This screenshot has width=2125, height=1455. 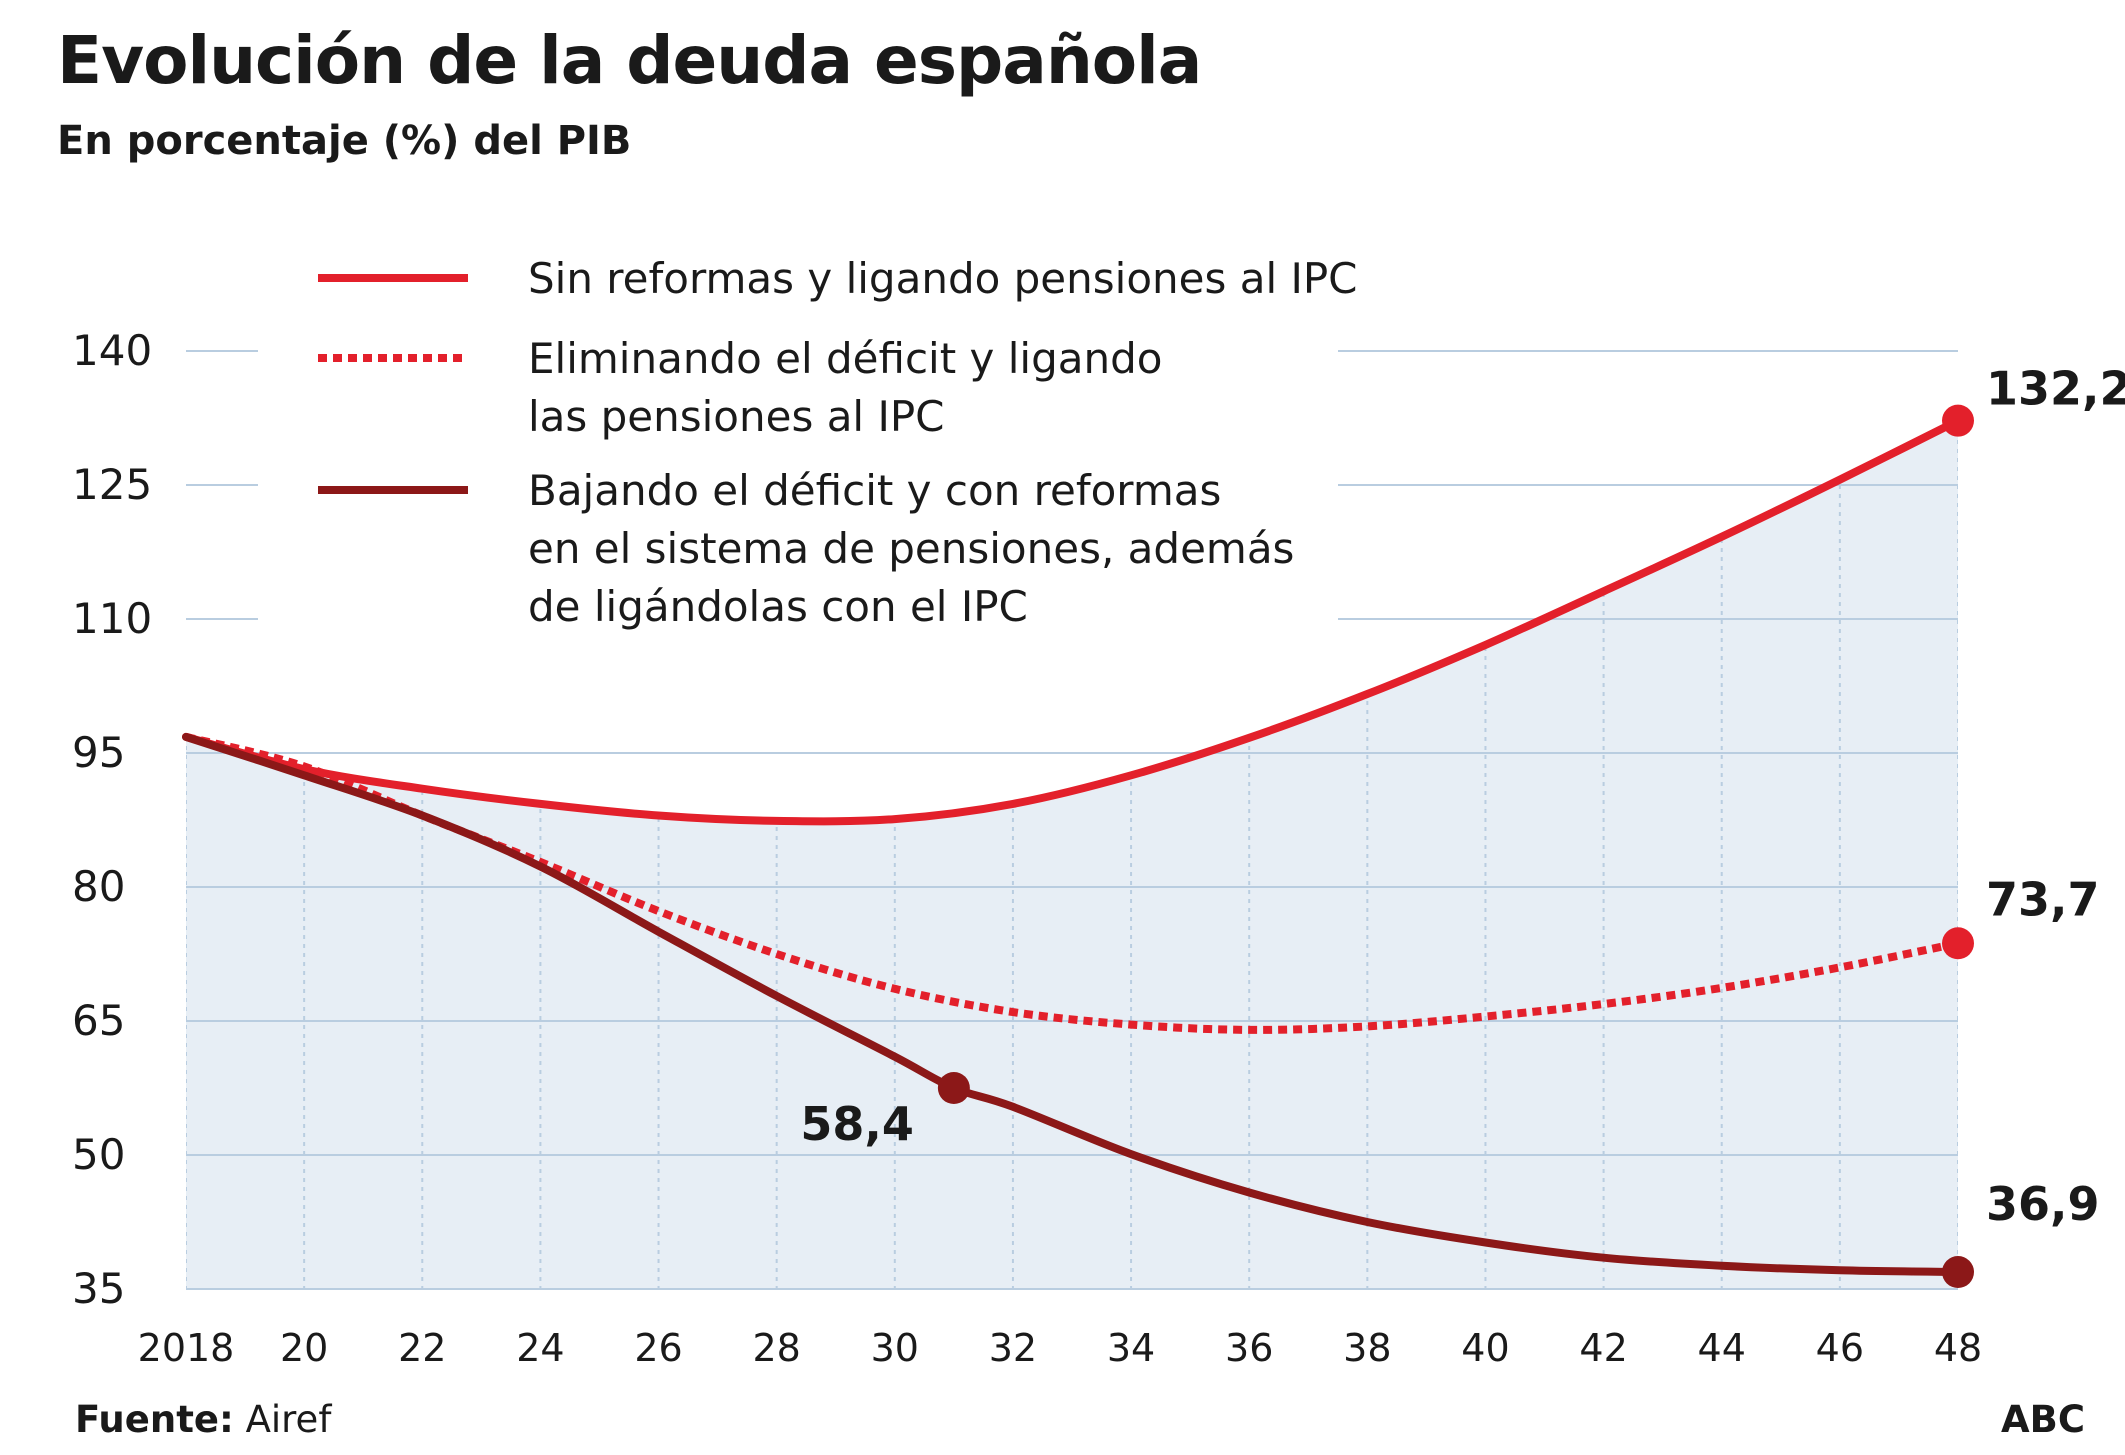 I want to click on y-tick-label: 140, so click(x=112, y=350).